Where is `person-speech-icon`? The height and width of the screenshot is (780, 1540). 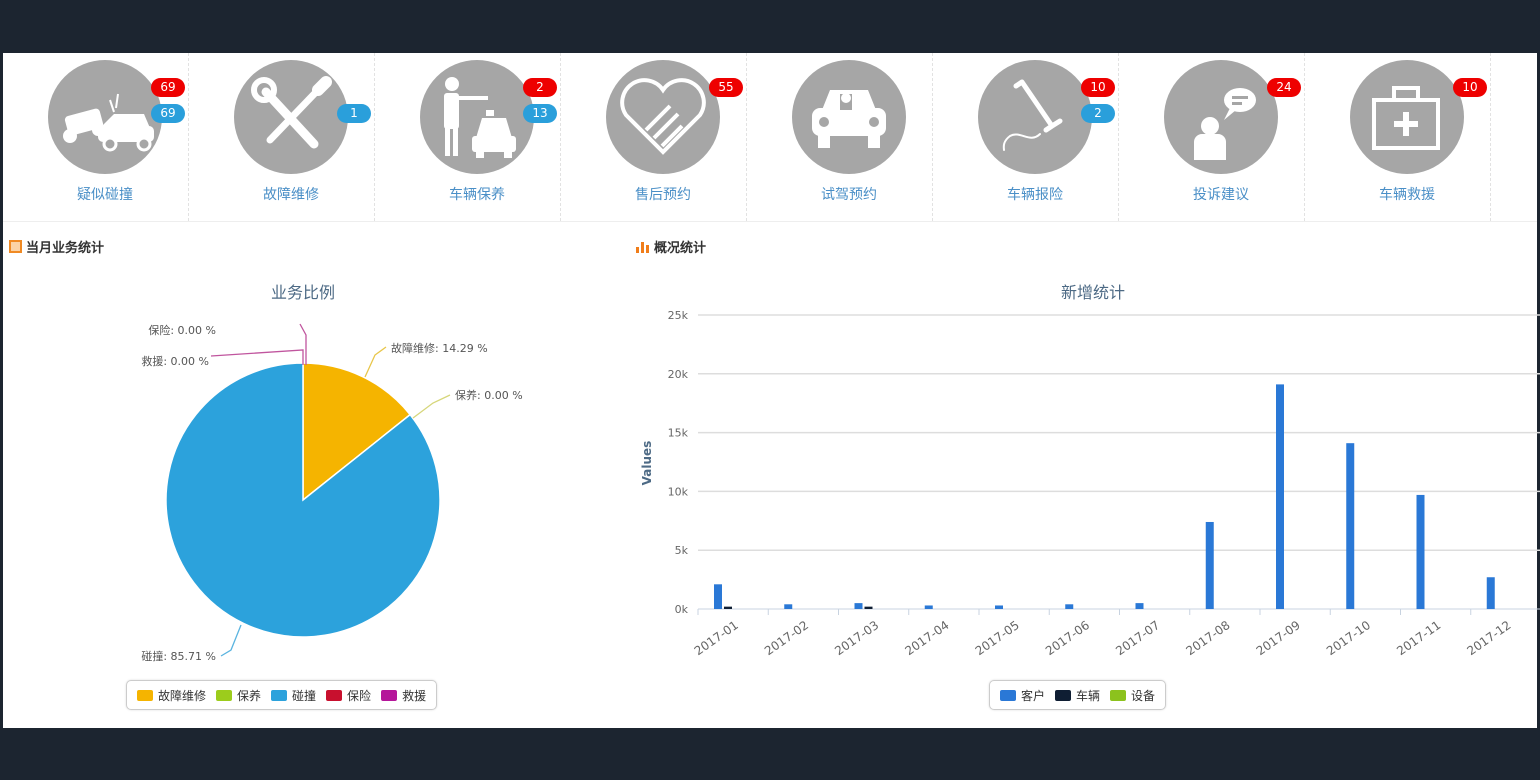 person-speech-icon is located at coordinates (1221, 117).